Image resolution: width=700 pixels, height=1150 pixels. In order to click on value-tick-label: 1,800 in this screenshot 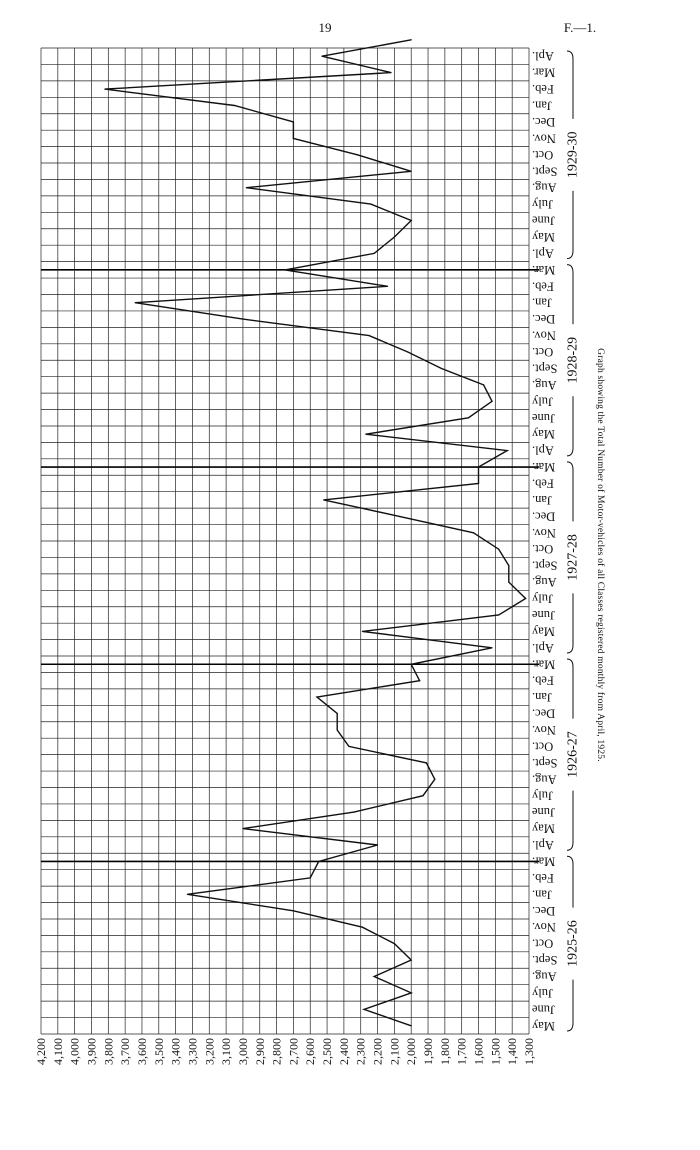, I will do `click(445, 1051)`.